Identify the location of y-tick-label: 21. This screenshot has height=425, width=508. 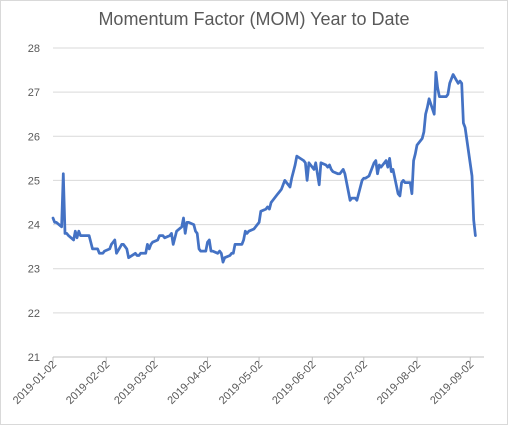
(34, 358).